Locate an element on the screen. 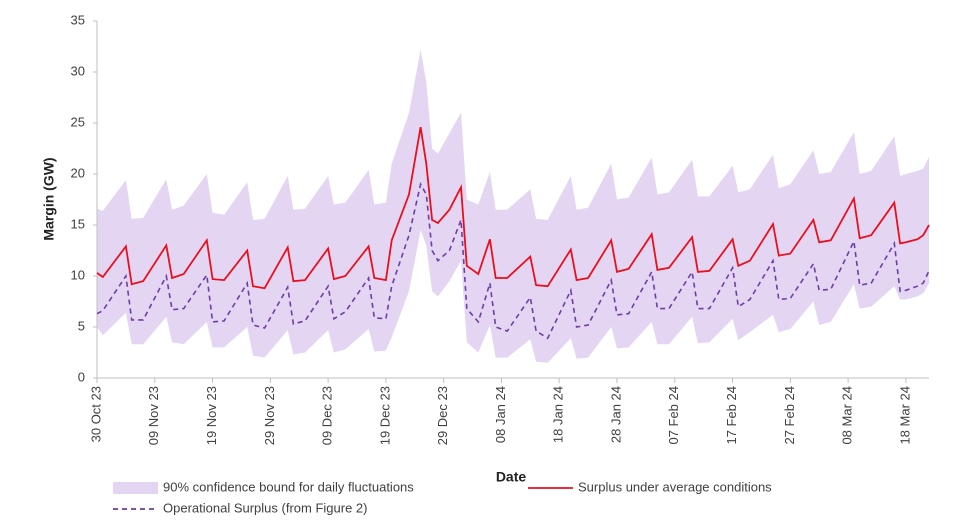 This screenshot has width=959, height=527. x-tick-label: 08 Jan 24 is located at coordinates (500, 414).